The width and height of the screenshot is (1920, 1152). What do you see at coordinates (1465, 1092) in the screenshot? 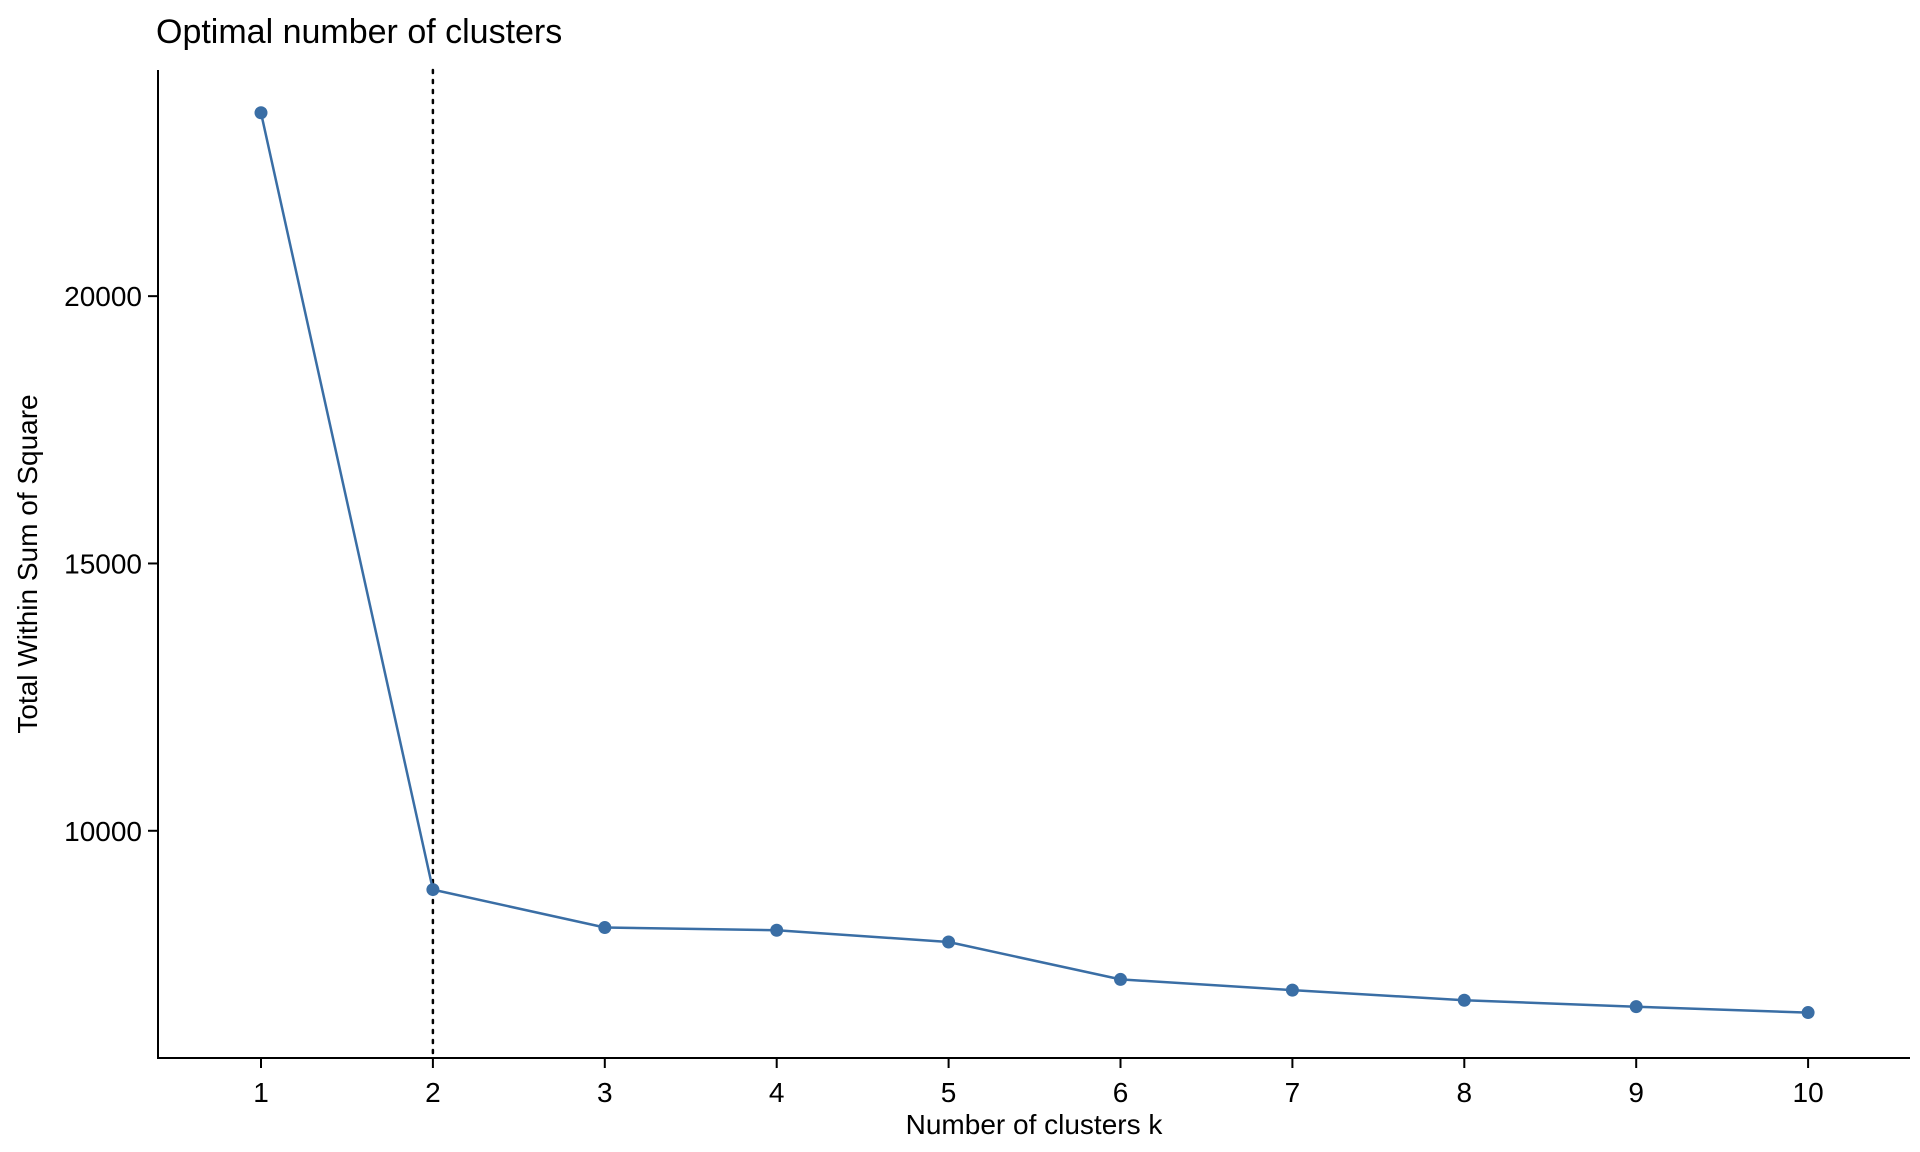
I see `x-tick-label: 8` at bounding box center [1465, 1092].